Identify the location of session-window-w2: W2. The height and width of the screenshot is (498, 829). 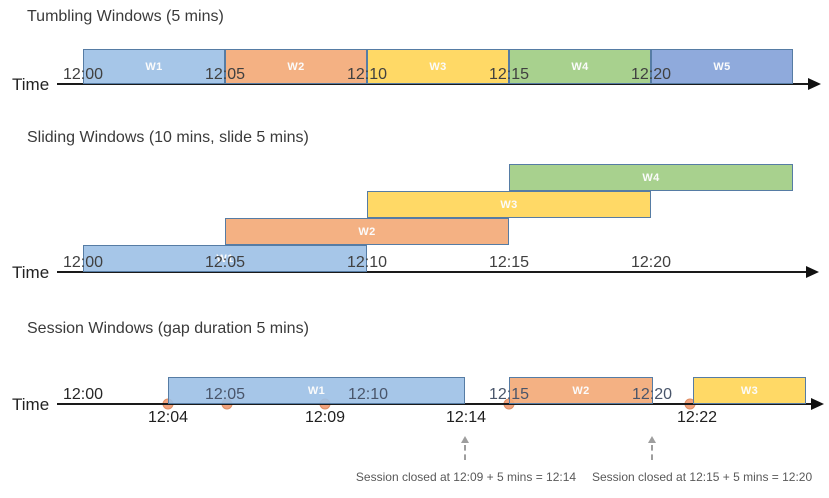
(581, 390).